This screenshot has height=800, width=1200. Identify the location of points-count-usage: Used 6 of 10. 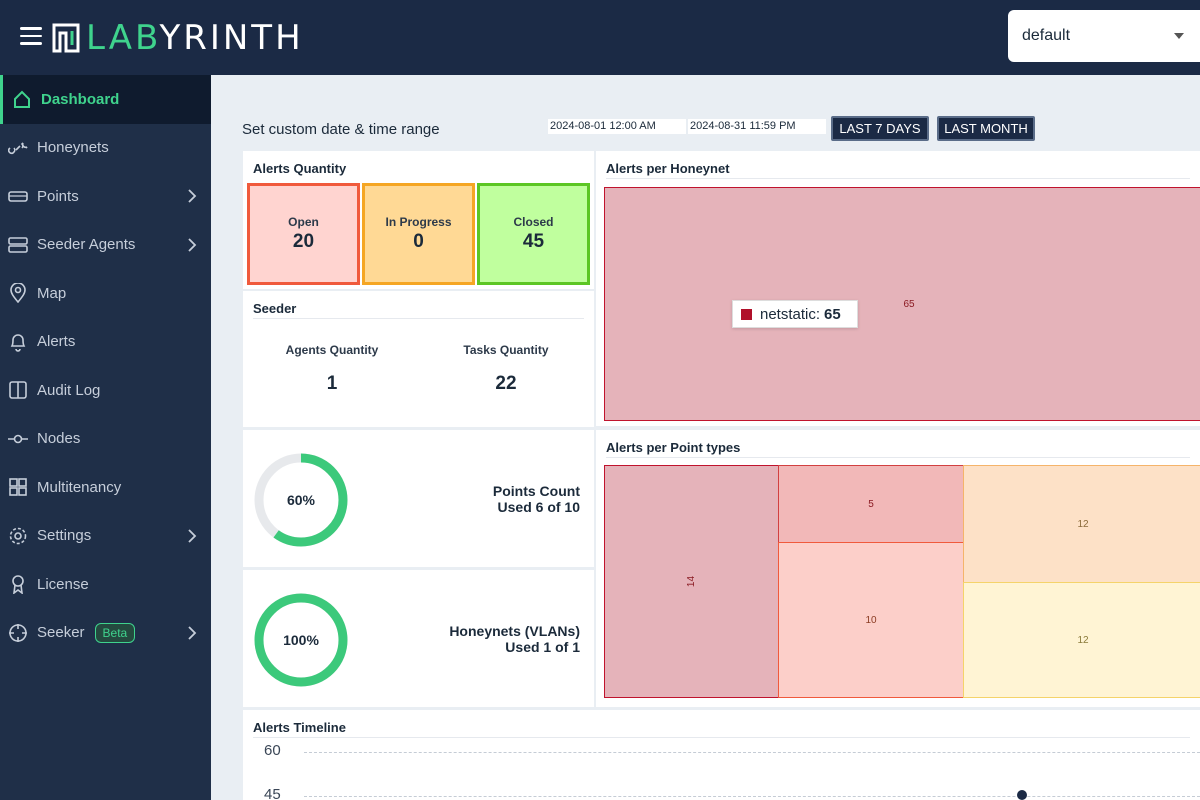
(538, 507).